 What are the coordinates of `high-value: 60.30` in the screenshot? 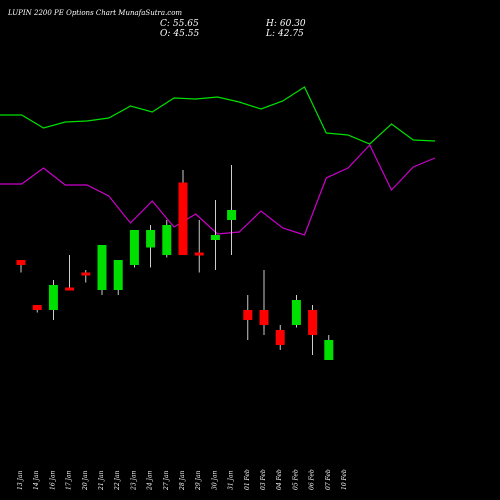 It's located at (292, 24).